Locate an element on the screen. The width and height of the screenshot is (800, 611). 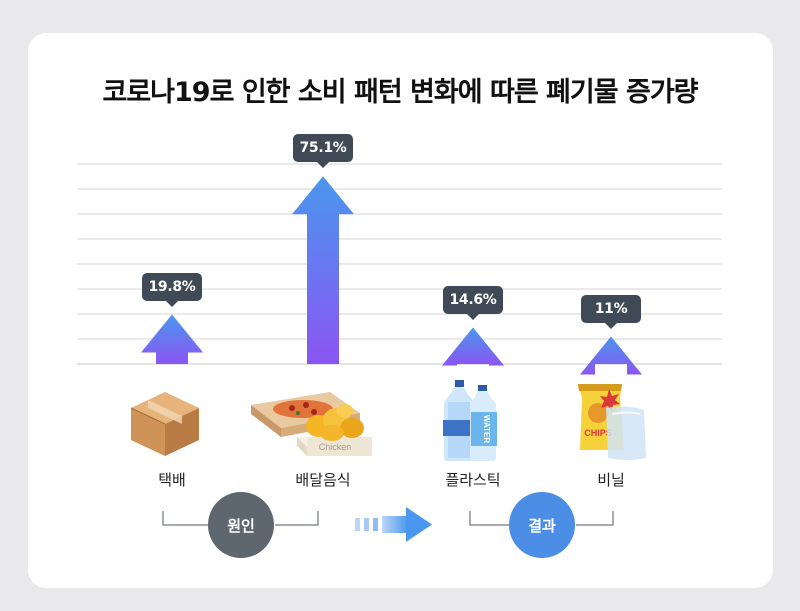
value-label: 19.8% is located at coordinates (172, 289).